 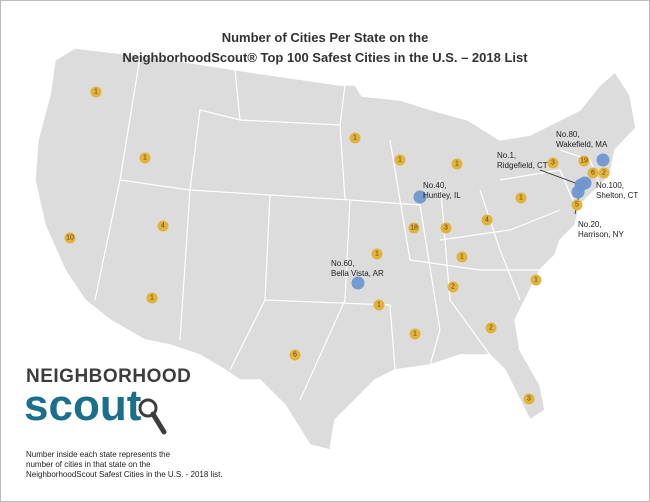 What do you see at coordinates (610, 185) in the screenshot?
I see `callout-label: No.100,` at bounding box center [610, 185].